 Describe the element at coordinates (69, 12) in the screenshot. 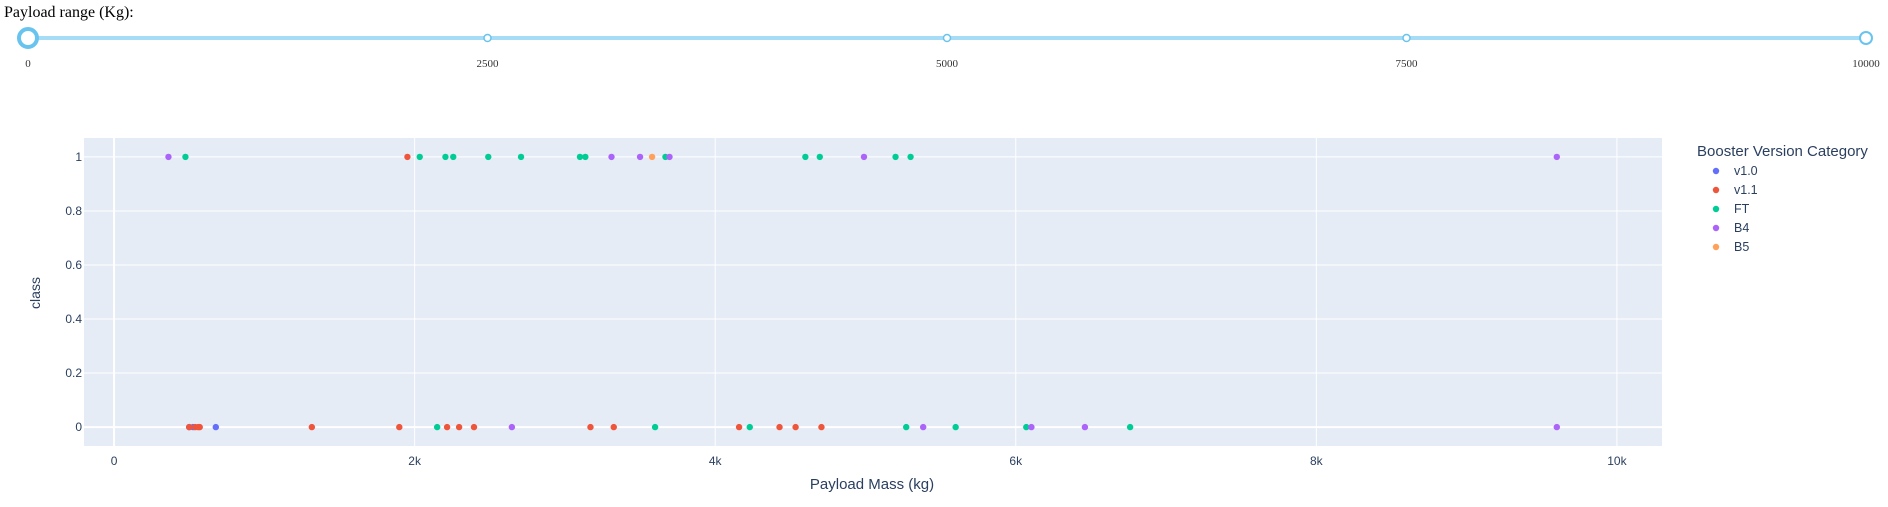

I see `payload-range-label: Payload range (Kg):` at that location.